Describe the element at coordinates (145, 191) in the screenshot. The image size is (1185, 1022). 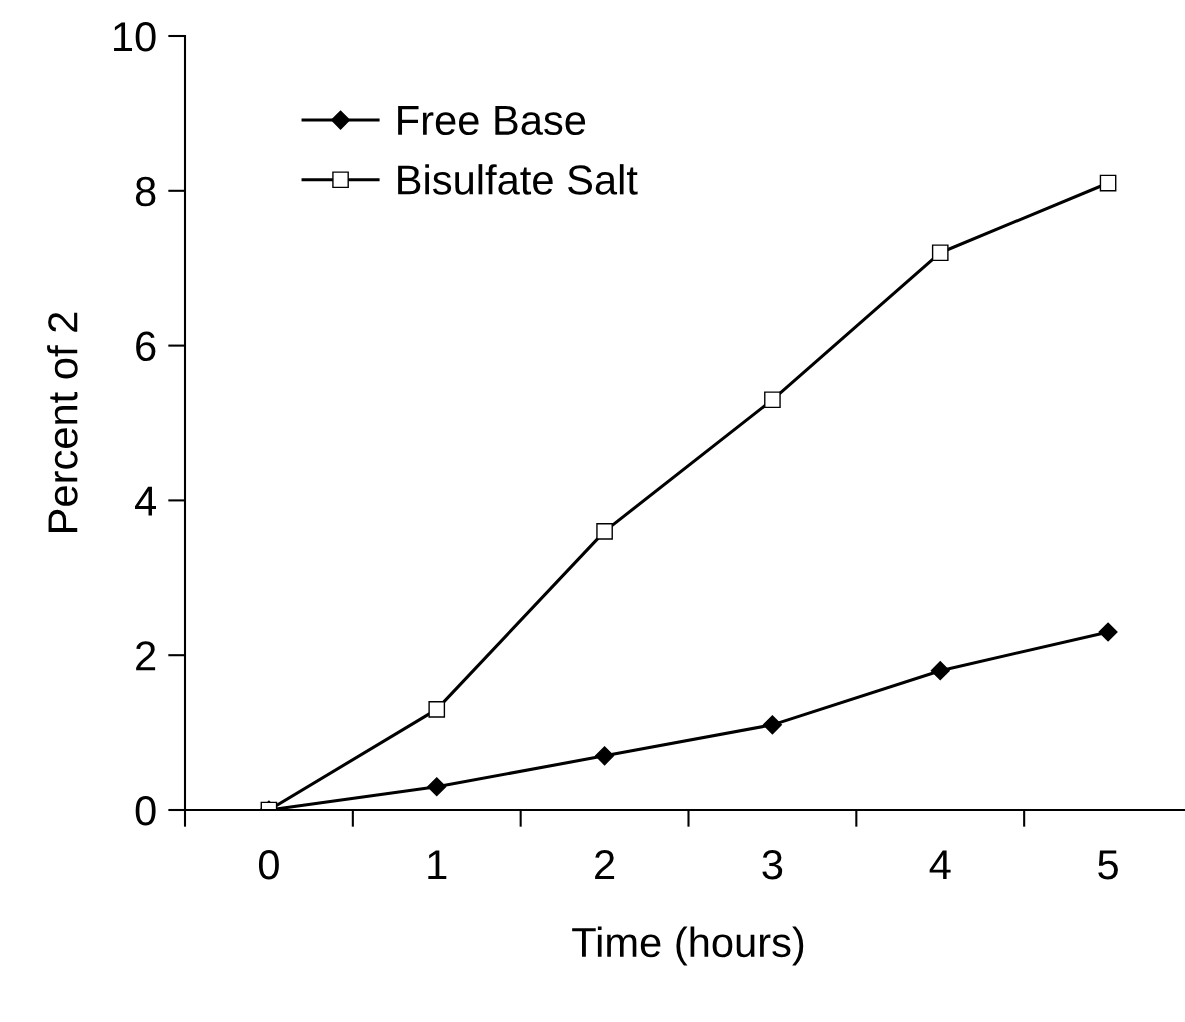
I see `y-tick-label: 8` at that location.